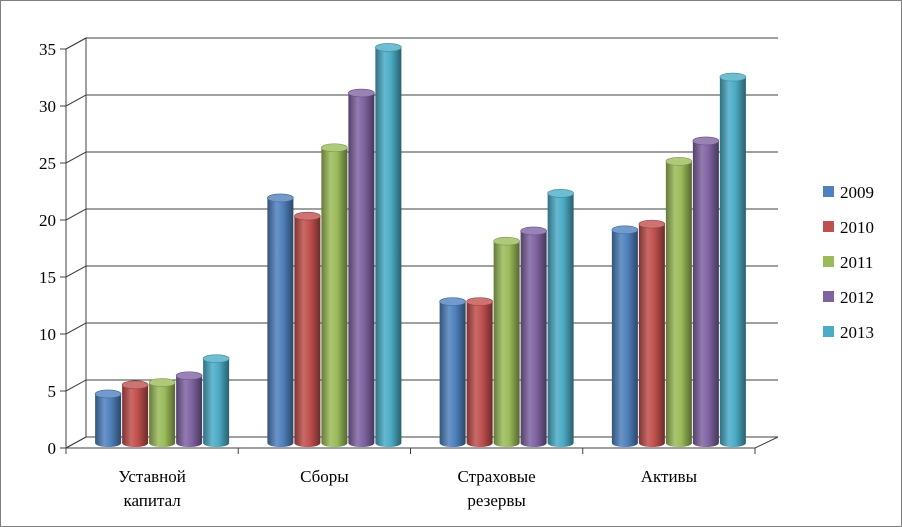 The width and height of the screenshot is (902, 527). Describe the element at coordinates (47, 277) in the screenshot. I see `y-tick-label: 15` at that location.